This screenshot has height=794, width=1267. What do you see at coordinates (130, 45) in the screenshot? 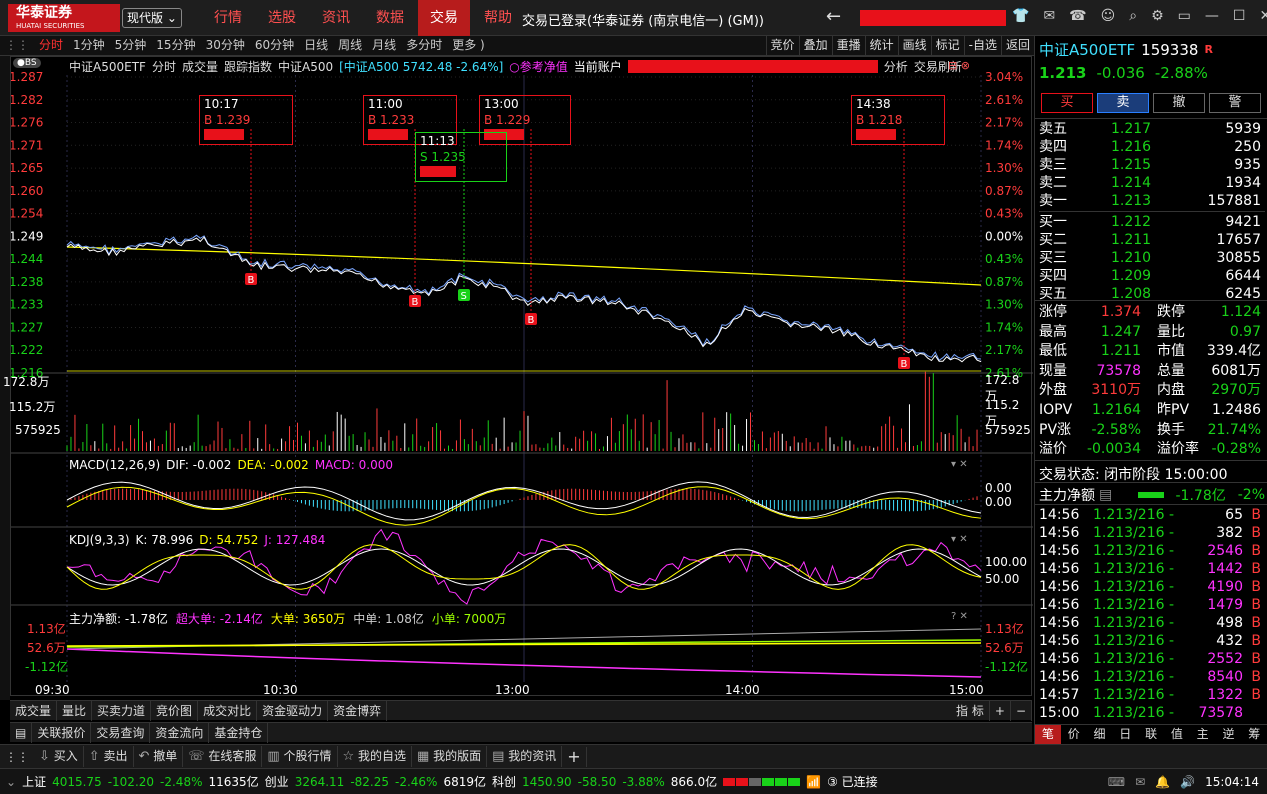
I see `period-tab: 5分钟` at bounding box center [130, 45].